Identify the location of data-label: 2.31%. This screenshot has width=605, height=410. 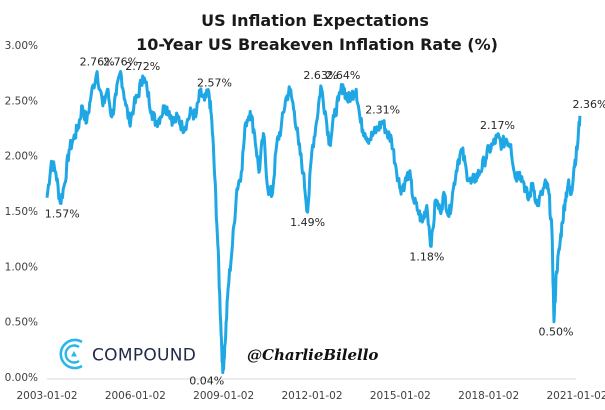
(382, 109).